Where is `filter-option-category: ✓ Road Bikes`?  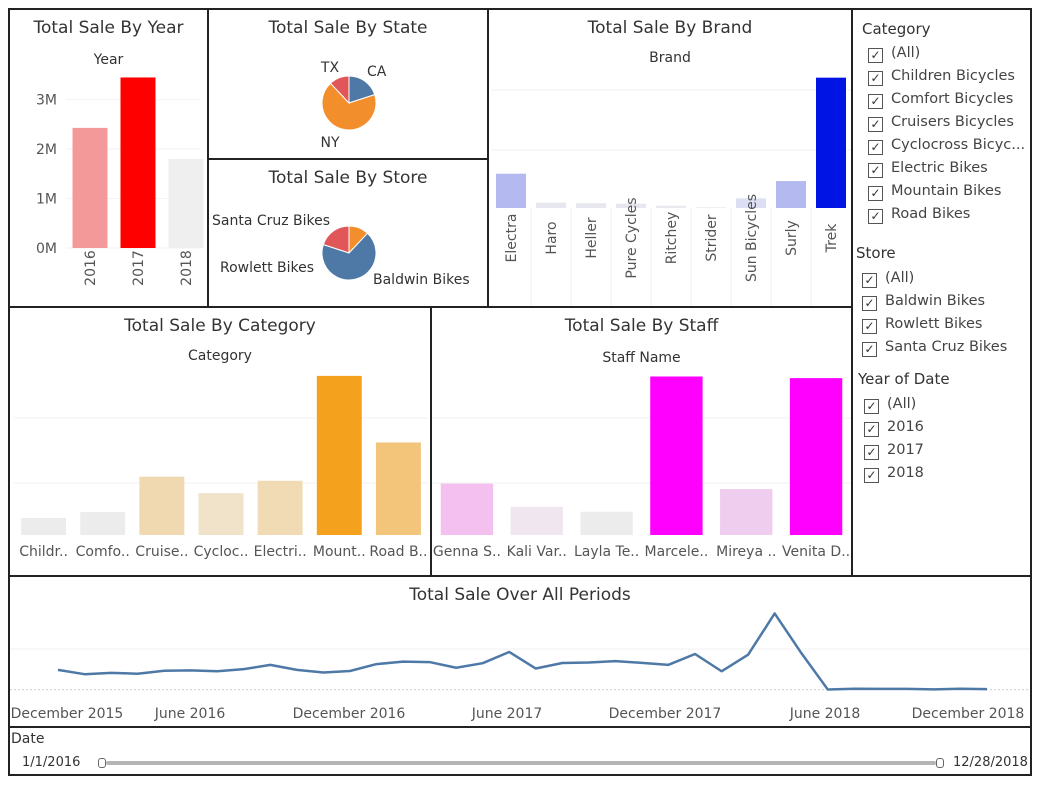
filter-option-category: ✓ Road Bikes is located at coordinates (919, 215).